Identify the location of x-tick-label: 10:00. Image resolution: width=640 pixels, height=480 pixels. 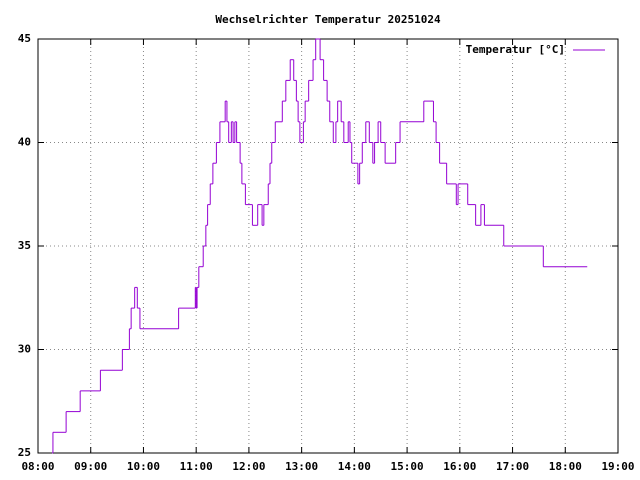
(143, 466).